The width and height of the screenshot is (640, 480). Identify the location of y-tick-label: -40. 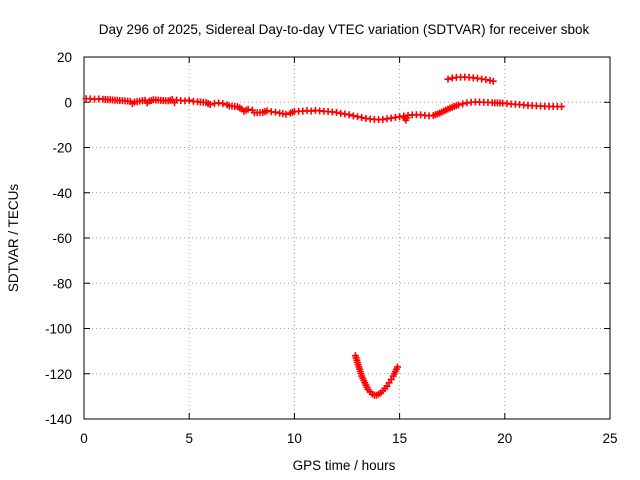
(62, 193).